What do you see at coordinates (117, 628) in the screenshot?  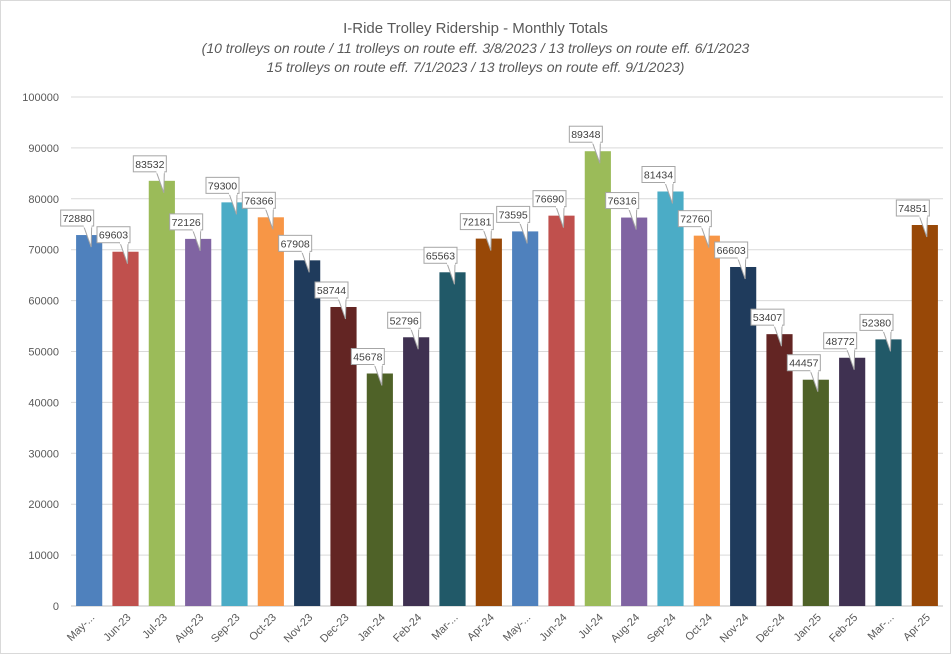 I see `x-tick-label: Jun-23` at bounding box center [117, 628].